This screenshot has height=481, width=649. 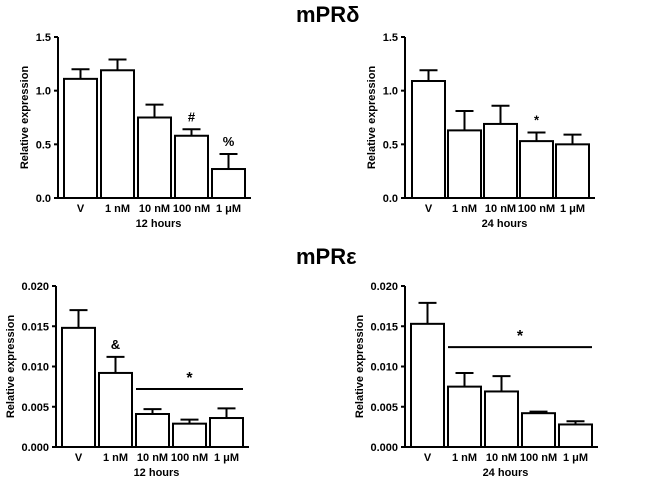 I want to click on significance-marker: *, so click(x=537, y=120).